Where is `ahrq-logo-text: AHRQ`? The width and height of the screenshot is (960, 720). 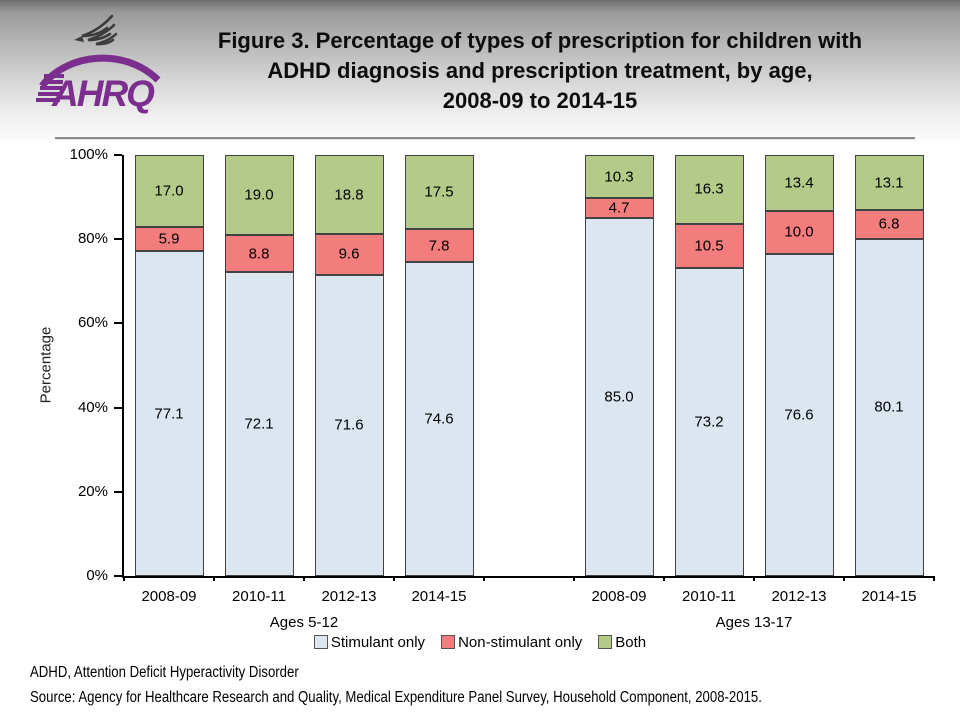 ahrq-logo-text: AHRQ is located at coordinates (103, 93).